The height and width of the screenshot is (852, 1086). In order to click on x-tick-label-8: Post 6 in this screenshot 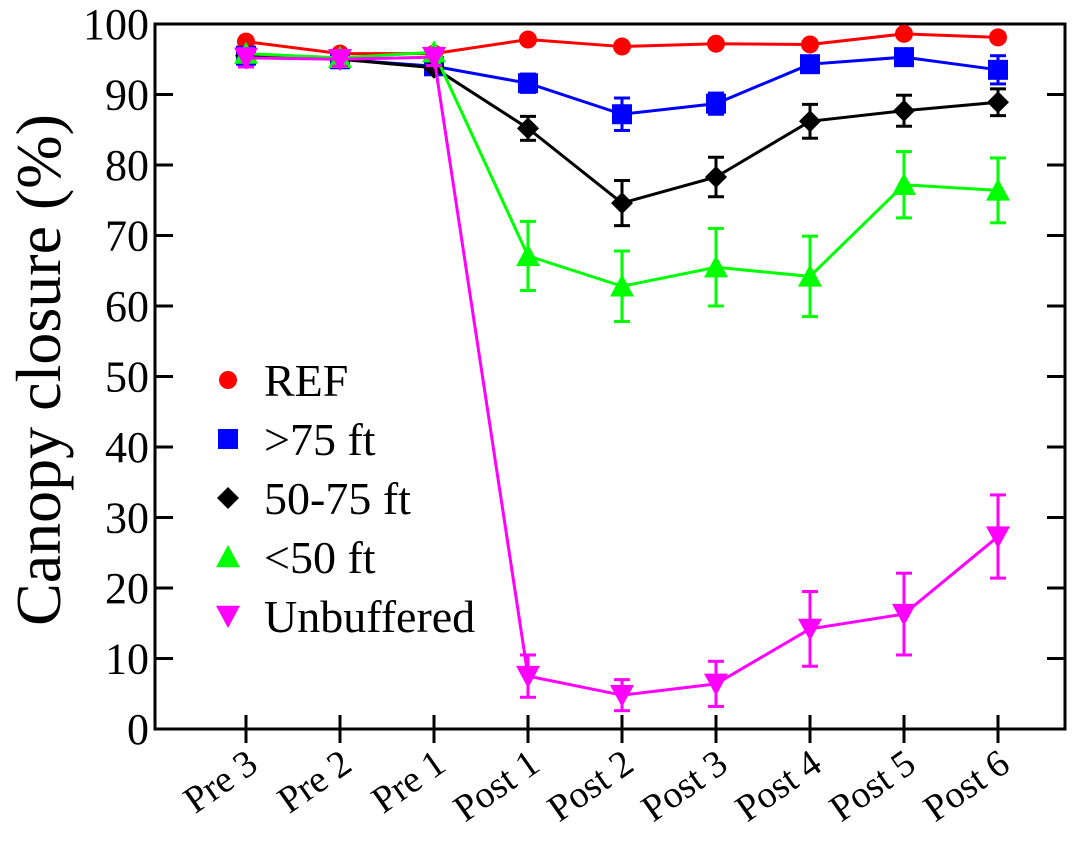, I will do `click(966, 786)`.